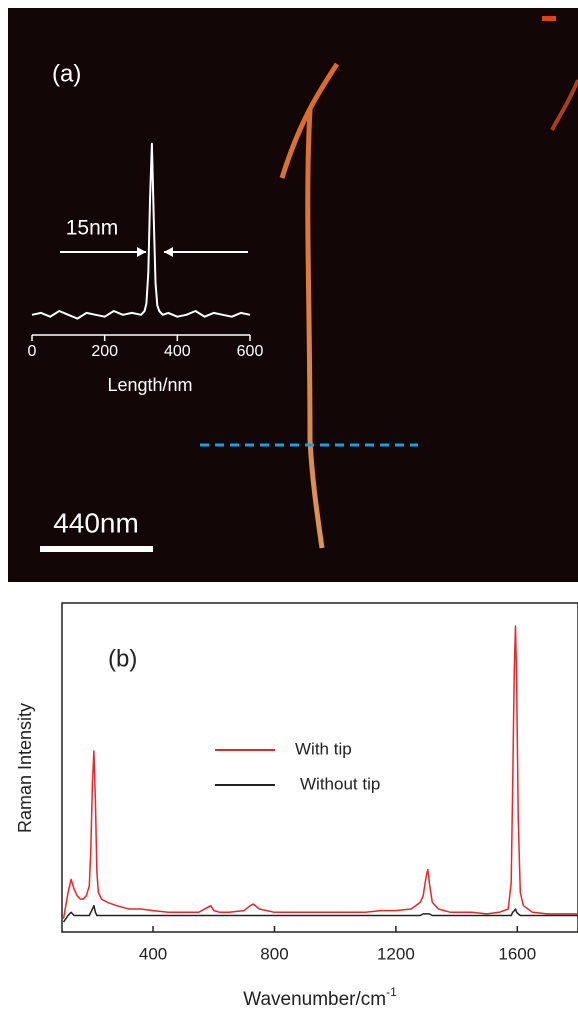 Image resolution: width=578 pixels, height=1014 pixels. Describe the element at coordinates (564, 105) in the screenshot. I see `nanotube-fragment` at that location.